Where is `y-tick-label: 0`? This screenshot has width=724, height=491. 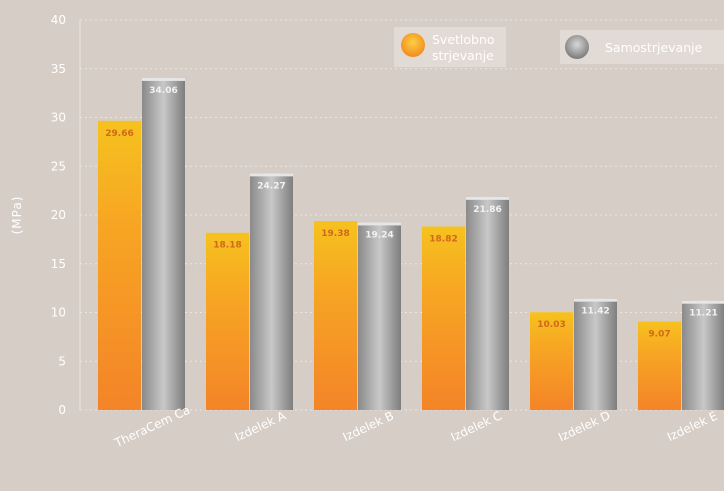 y-tick-label: 0 is located at coordinates (62, 410).